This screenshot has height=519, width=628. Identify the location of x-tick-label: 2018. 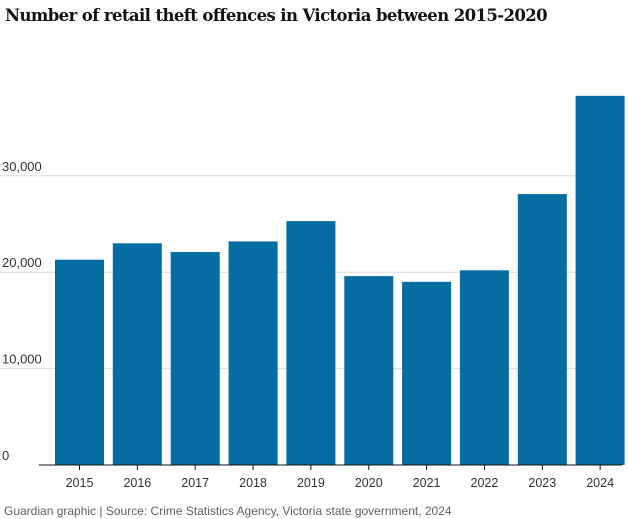
(253, 483).